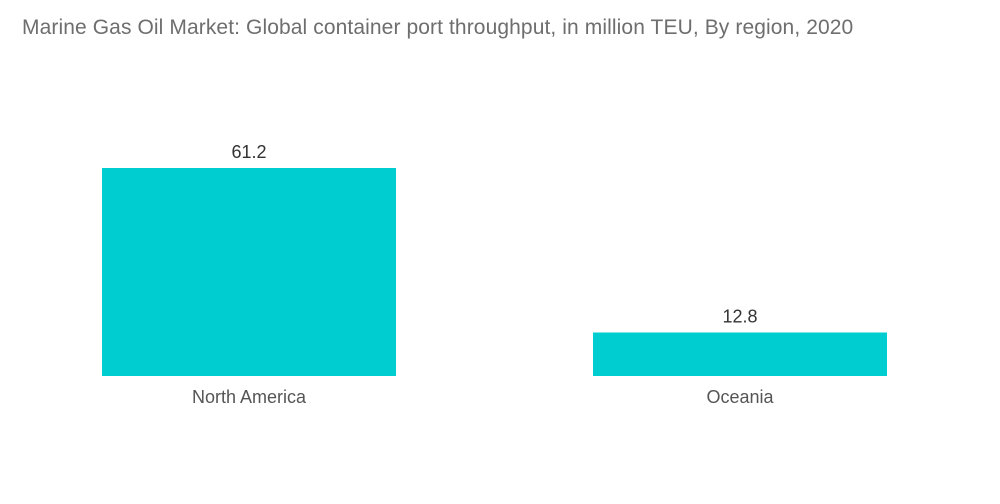  Describe the element at coordinates (740, 354) in the screenshot. I see `bar-oceania` at that location.